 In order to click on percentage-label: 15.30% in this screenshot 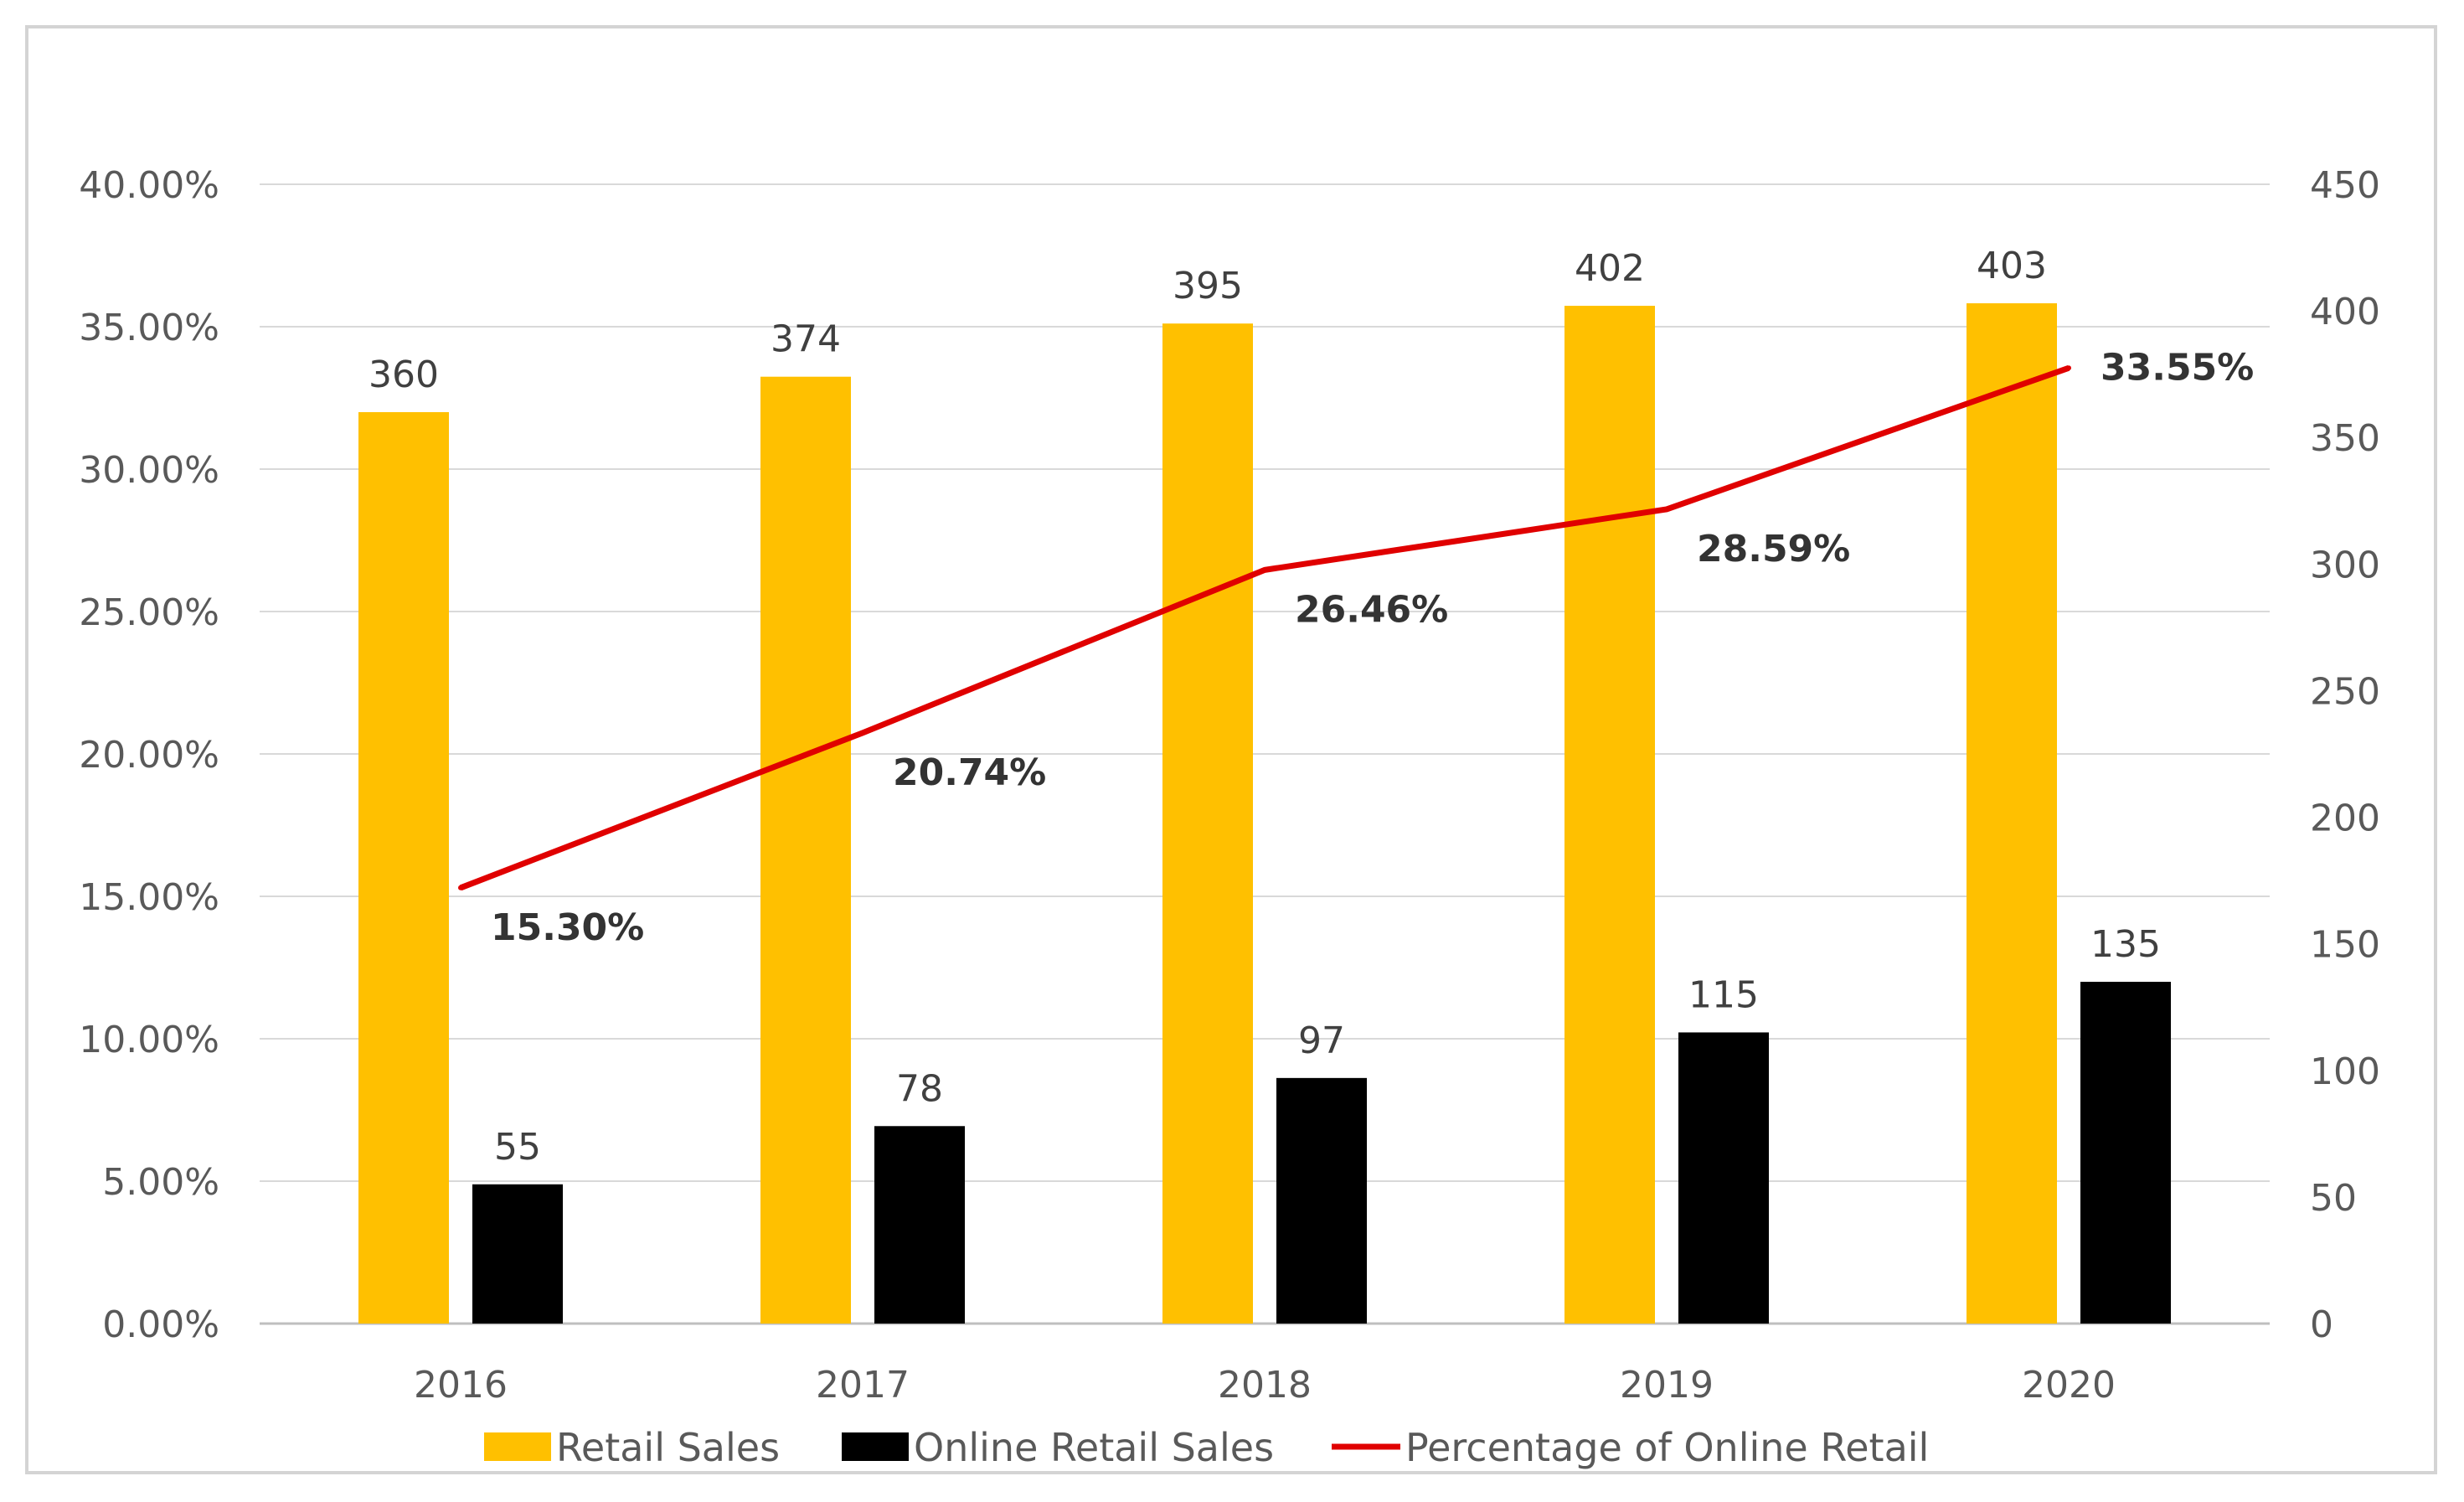, I will do `click(567, 928)`.